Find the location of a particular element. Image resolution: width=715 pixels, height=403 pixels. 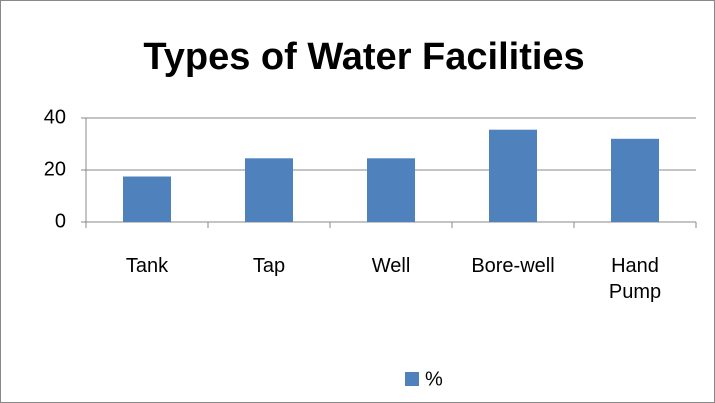

x-tick-label: Tank is located at coordinates (147, 266).